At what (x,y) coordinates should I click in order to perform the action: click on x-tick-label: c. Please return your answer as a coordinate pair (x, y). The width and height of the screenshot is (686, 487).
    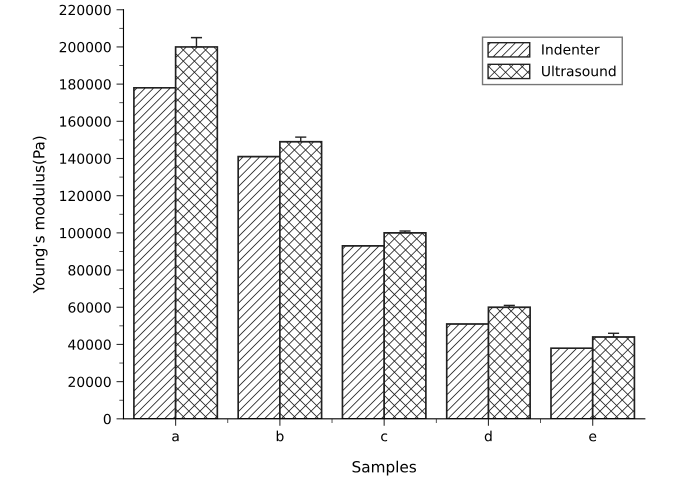
    Looking at the image, I should click on (384, 437).